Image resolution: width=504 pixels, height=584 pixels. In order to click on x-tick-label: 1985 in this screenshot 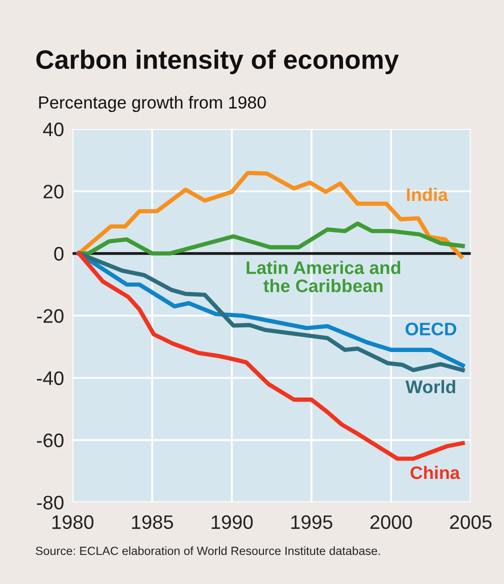, I will do `click(153, 522)`.